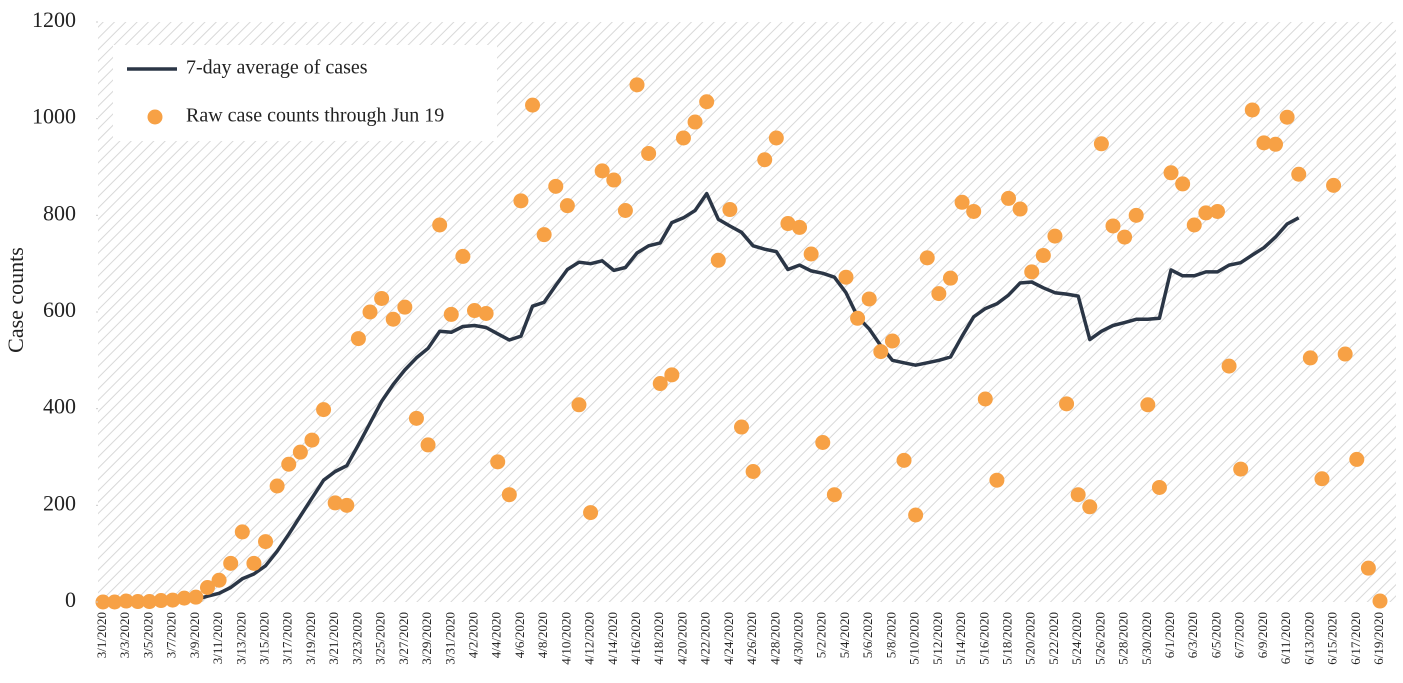  Describe the element at coordinates (1192, 635) in the screenshot. I see `x-tick-label: 6/3/2020` at that location.